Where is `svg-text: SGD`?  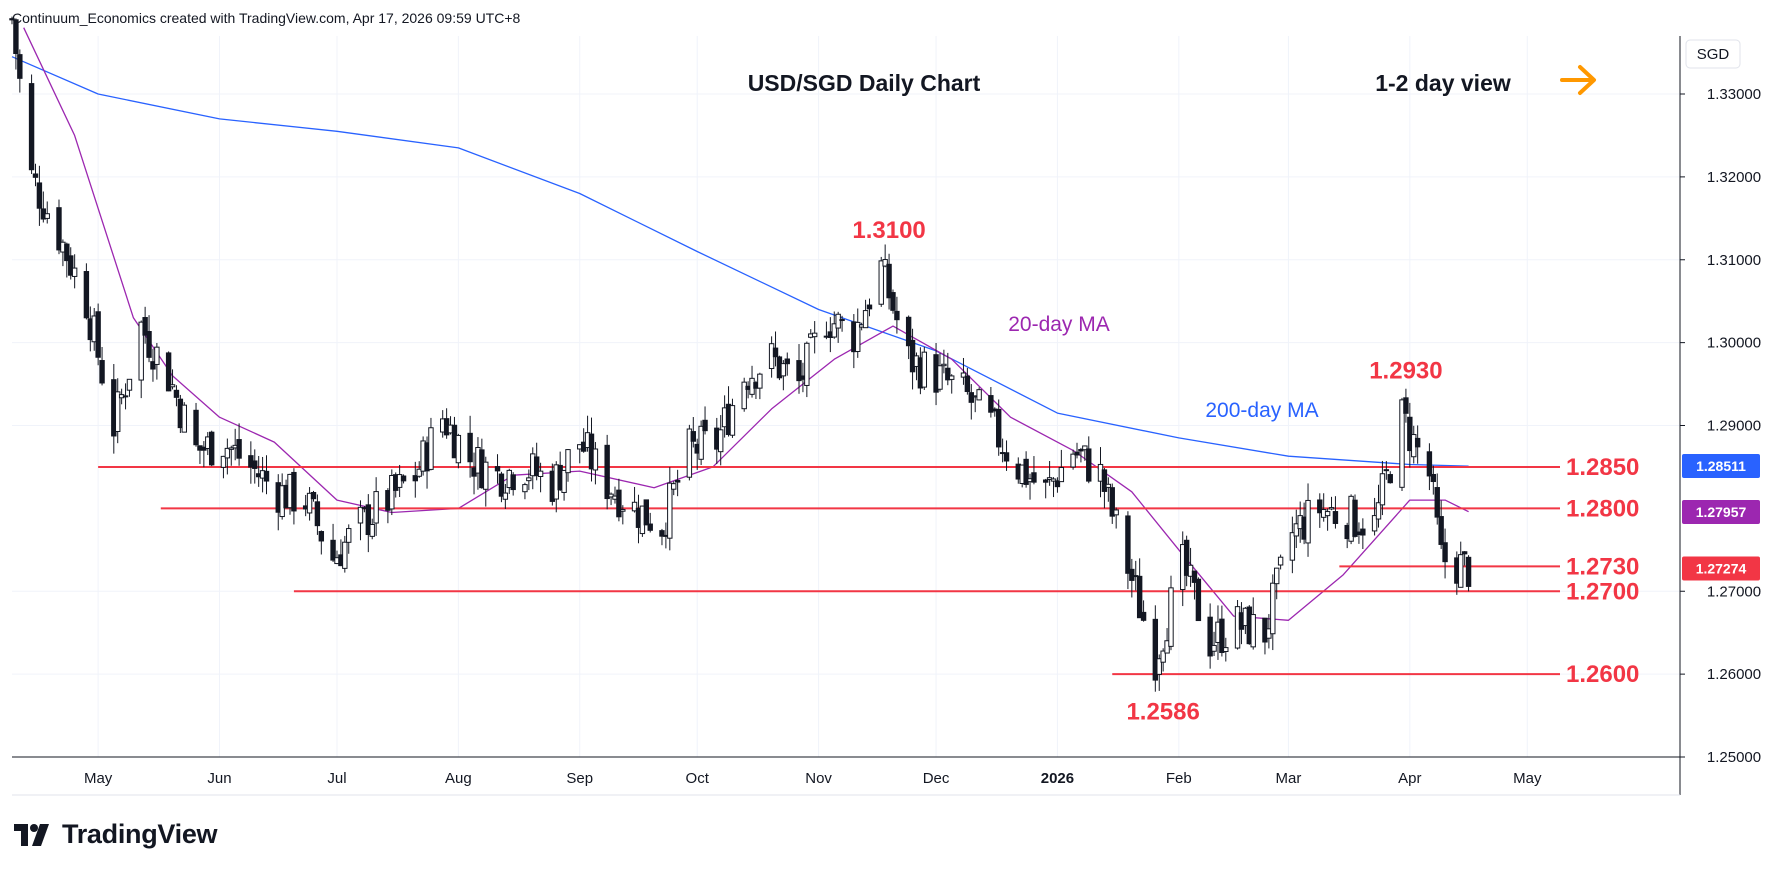 svg-text: SGD is located at coordinates (1713, 54).